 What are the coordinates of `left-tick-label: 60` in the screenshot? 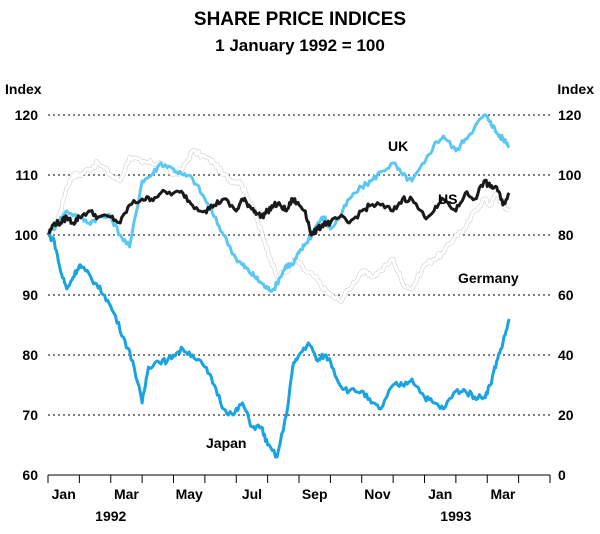 It's located at (30, 475).